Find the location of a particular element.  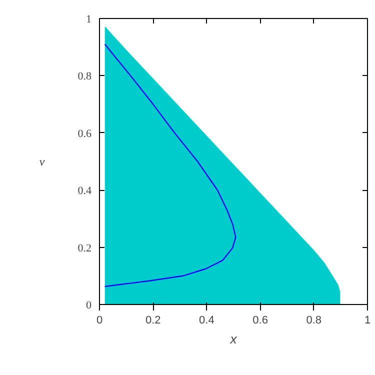

x-tick-label: 1 is located at coordinates (367, 320).